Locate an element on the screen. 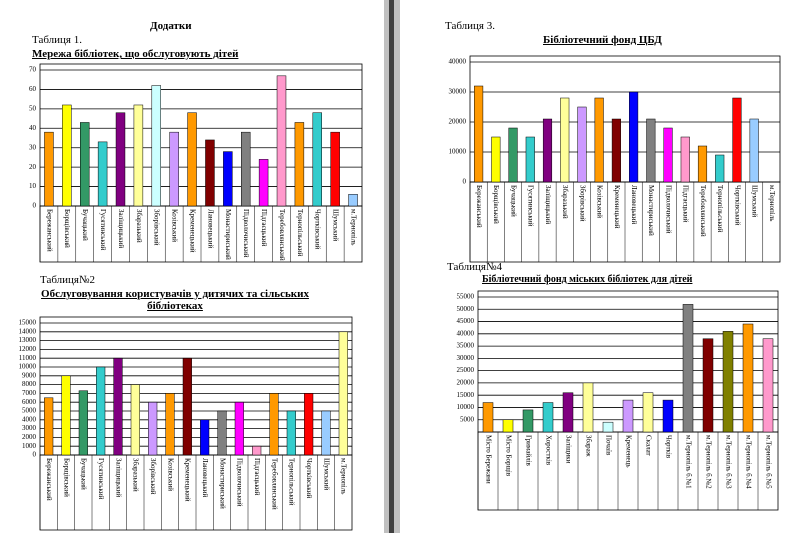 The height and width of the screenshot is (533, 792). x-tick-label: Гримайлів is located at coordinates (528, 451).